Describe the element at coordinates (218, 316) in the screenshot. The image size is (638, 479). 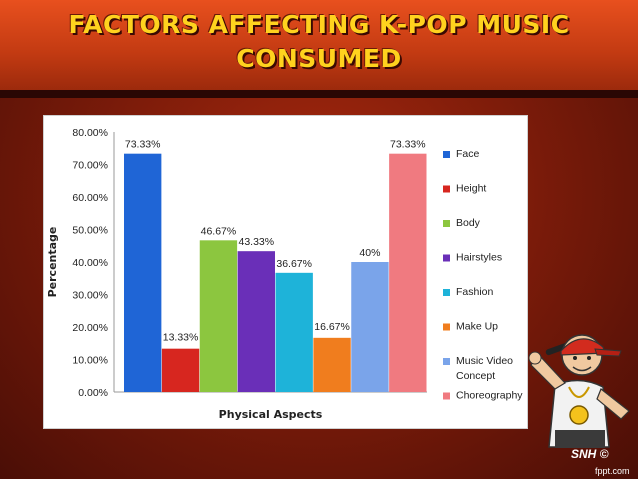
I see `bar-body` at that location.